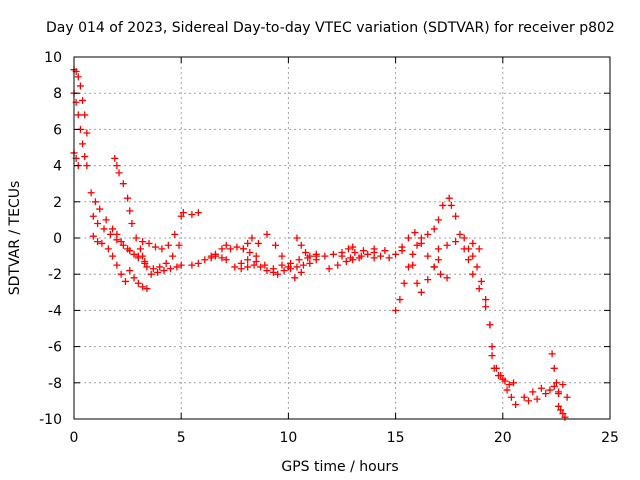  Describe the element at coordinates (57, 167) in the screenshot. I see `y-tick-label: 4` at that location.